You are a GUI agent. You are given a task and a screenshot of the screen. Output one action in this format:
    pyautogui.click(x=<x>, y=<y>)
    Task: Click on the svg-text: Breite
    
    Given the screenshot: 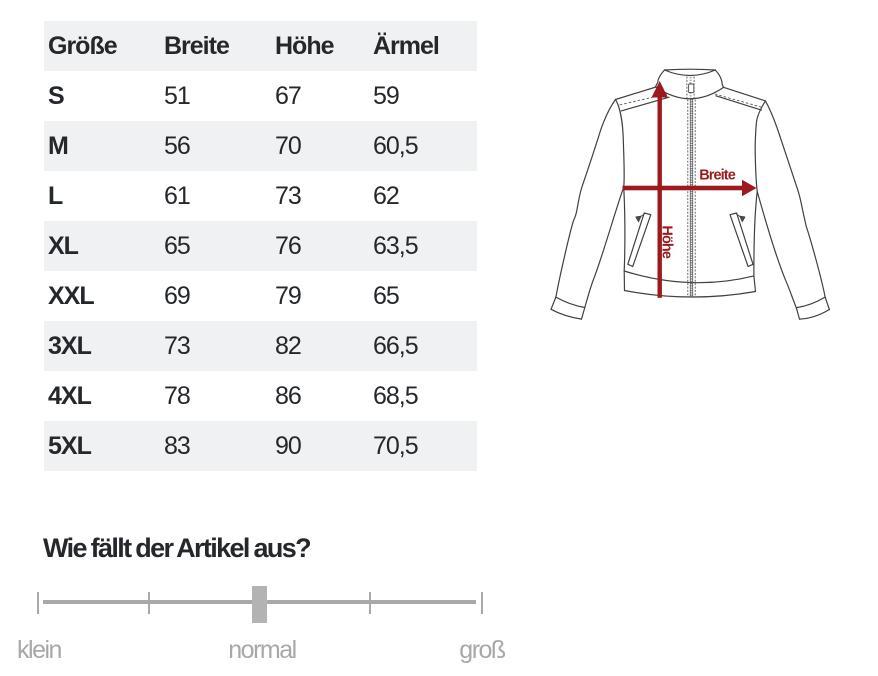 What is the action you would take?
    pyautogui.click(x=717, y=176)
    